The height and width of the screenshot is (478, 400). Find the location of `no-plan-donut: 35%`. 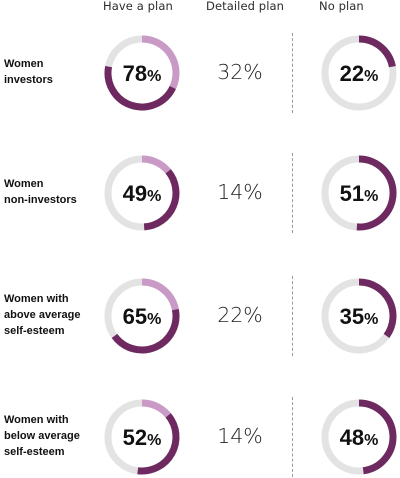

no-plan-donut: 35% is located at coordinates (359, 316).